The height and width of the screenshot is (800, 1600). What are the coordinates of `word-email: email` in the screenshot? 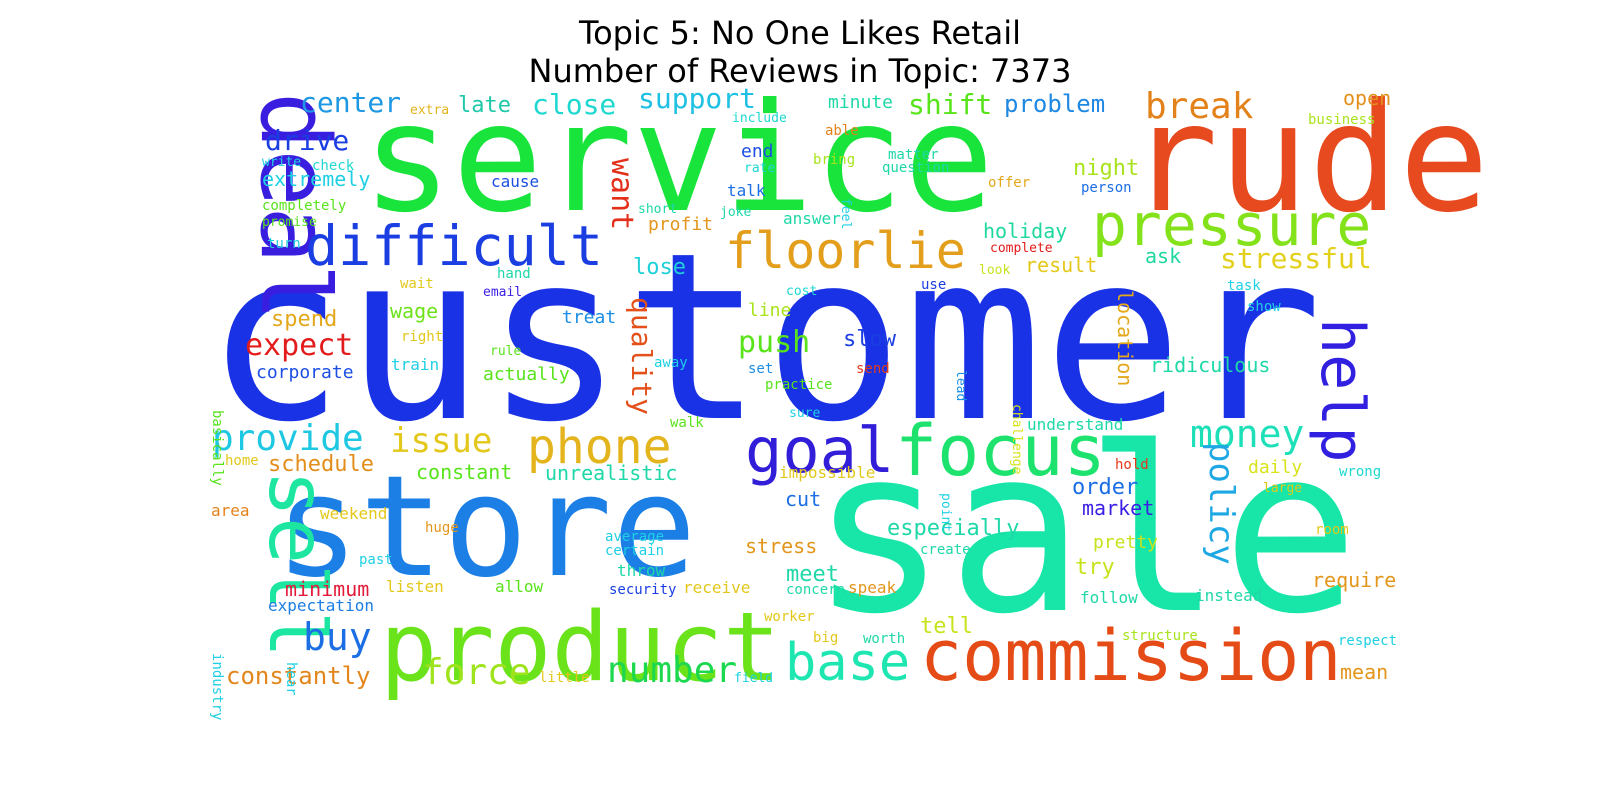 It's located at (502, 292).